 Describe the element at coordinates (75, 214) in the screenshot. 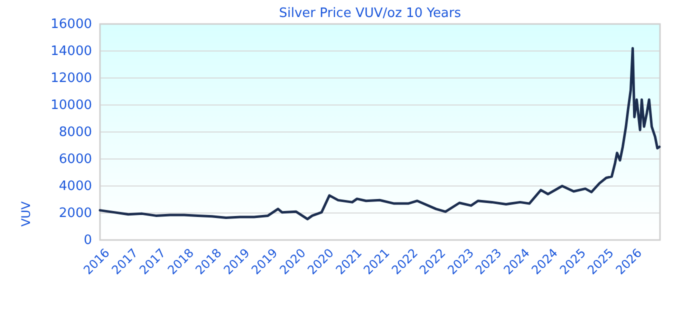

I see `y-tick-label: 2000` at that location.